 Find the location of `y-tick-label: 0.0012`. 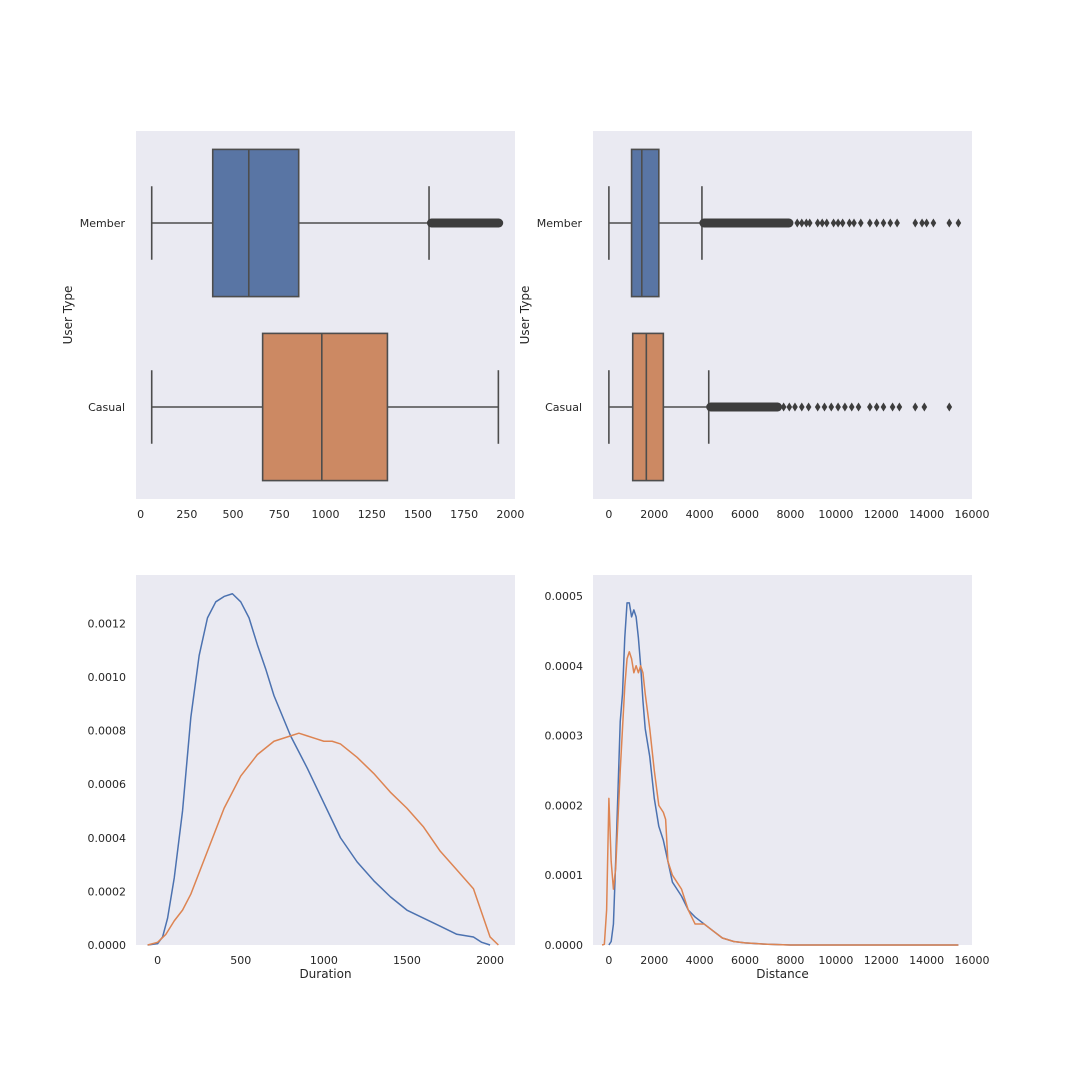

y-tick-label: 0.0012 is located at coordinates (107, 623).